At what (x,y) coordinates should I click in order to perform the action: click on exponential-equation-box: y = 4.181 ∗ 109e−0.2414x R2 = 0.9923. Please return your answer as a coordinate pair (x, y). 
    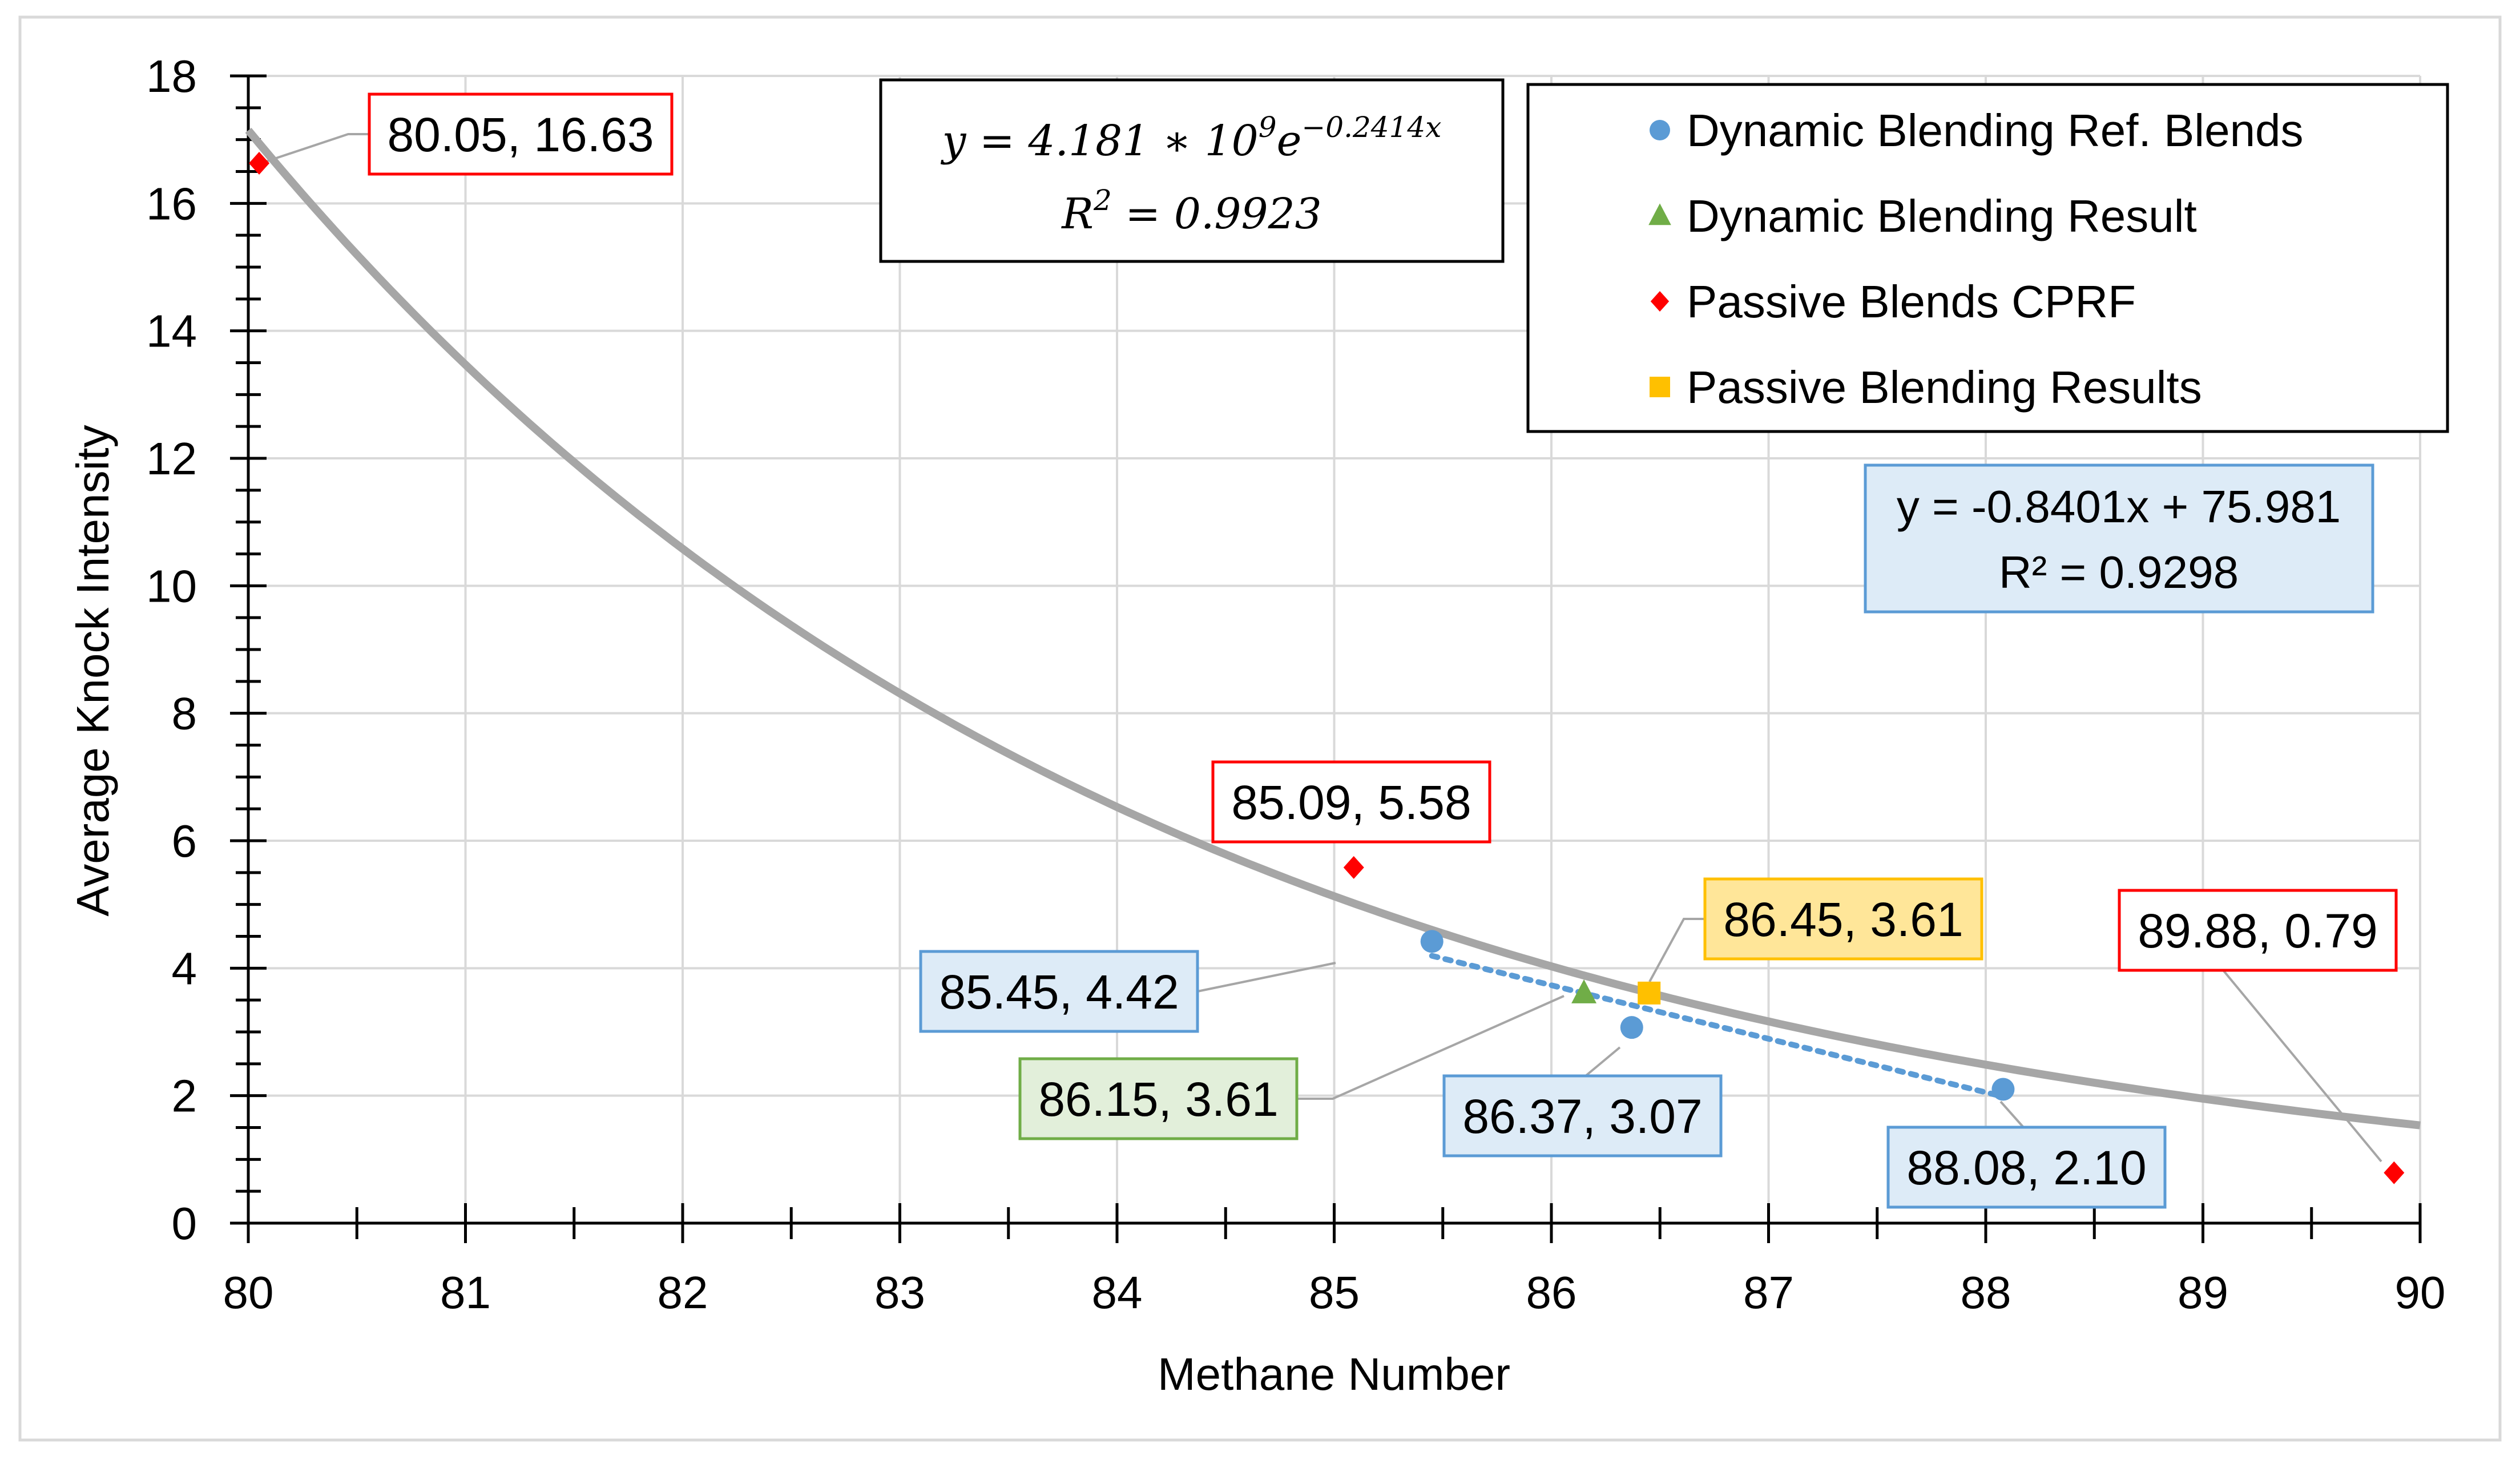
    Looking at the image, I should click on (1192, 170).